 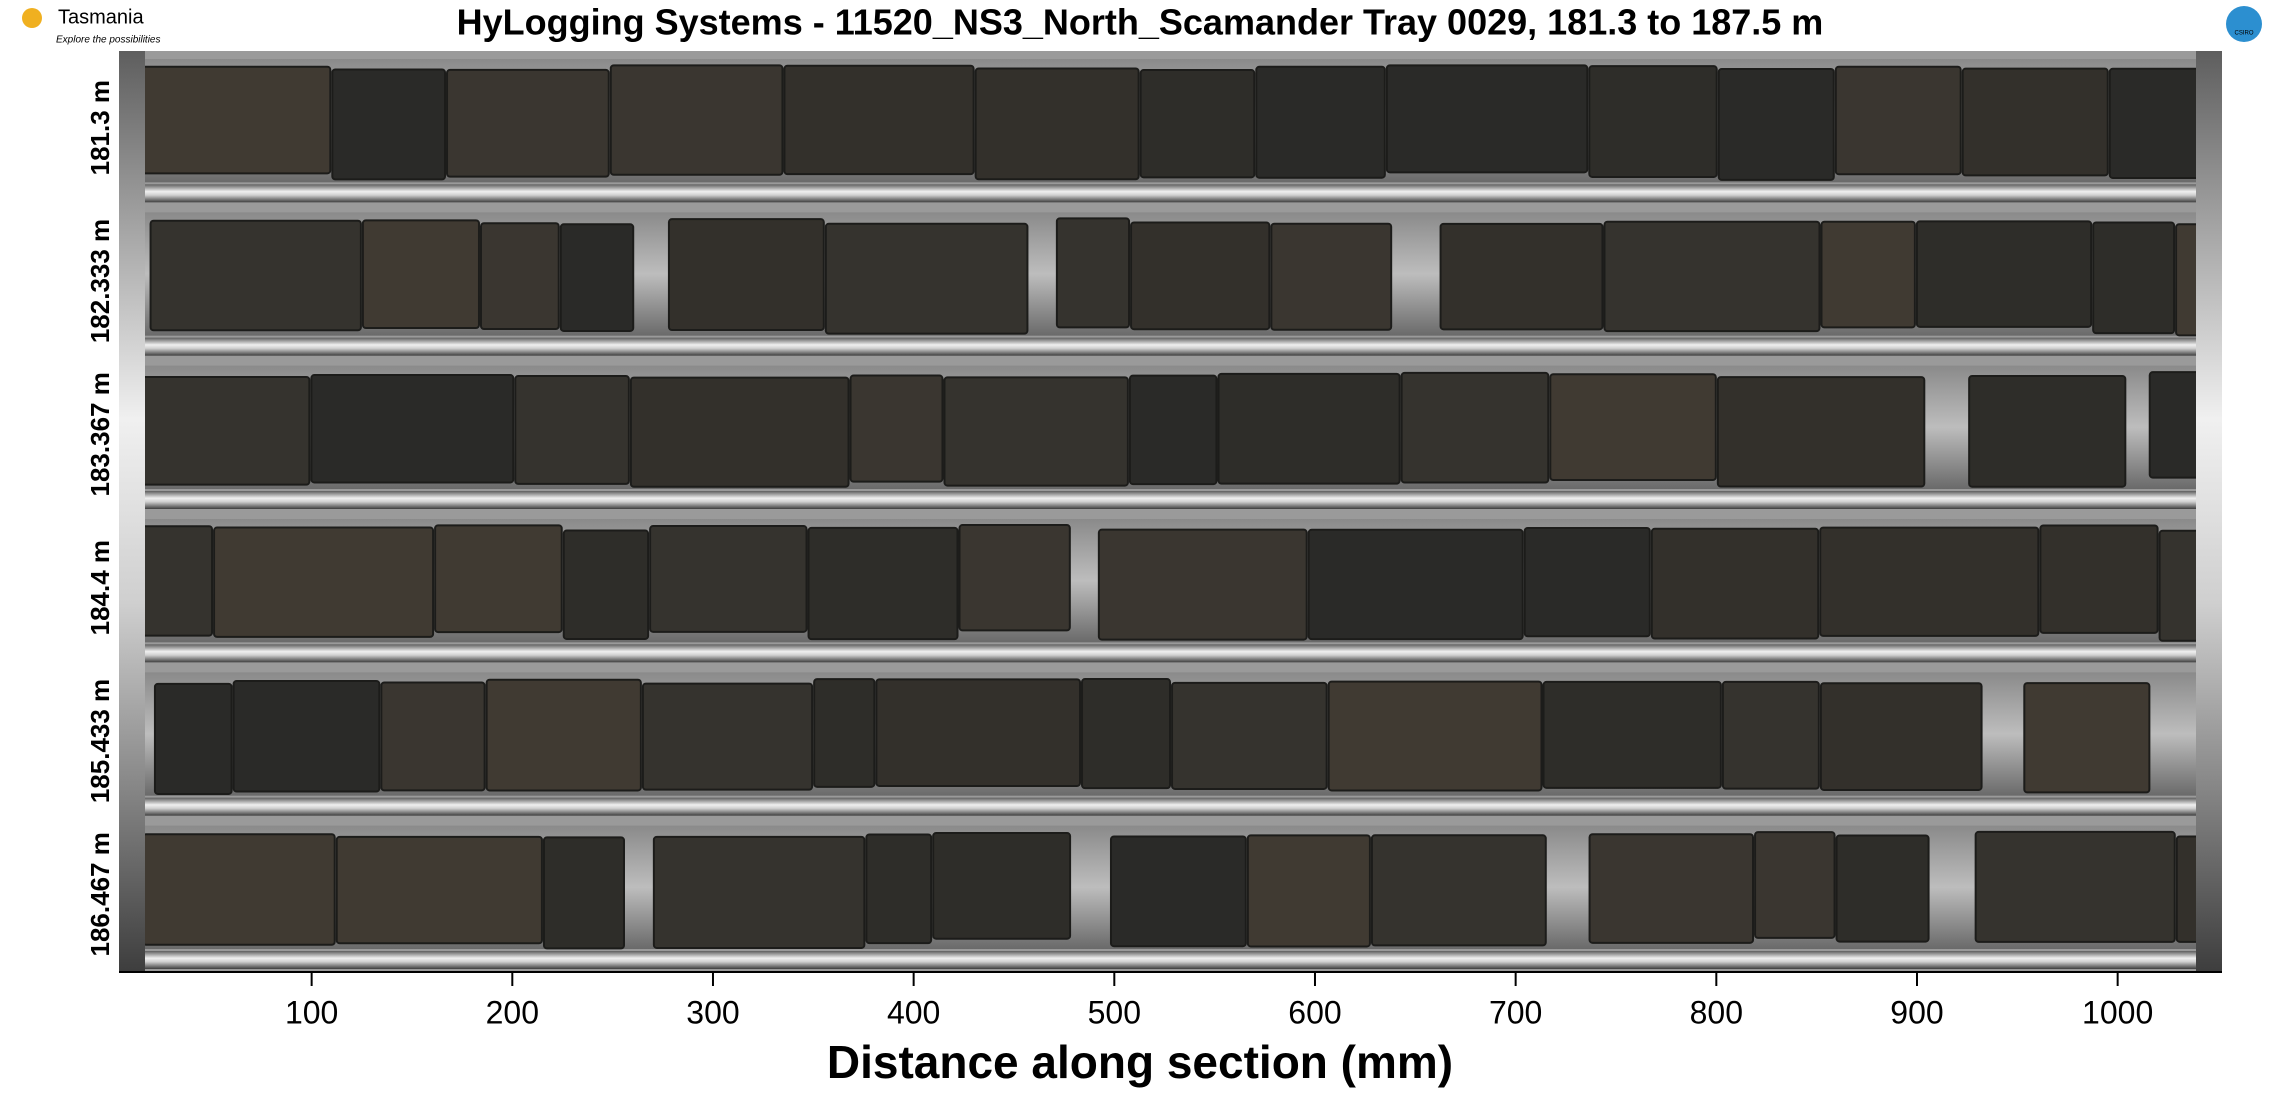 I want to click on logo-name: Tasmania, so click(x=101, y=17).